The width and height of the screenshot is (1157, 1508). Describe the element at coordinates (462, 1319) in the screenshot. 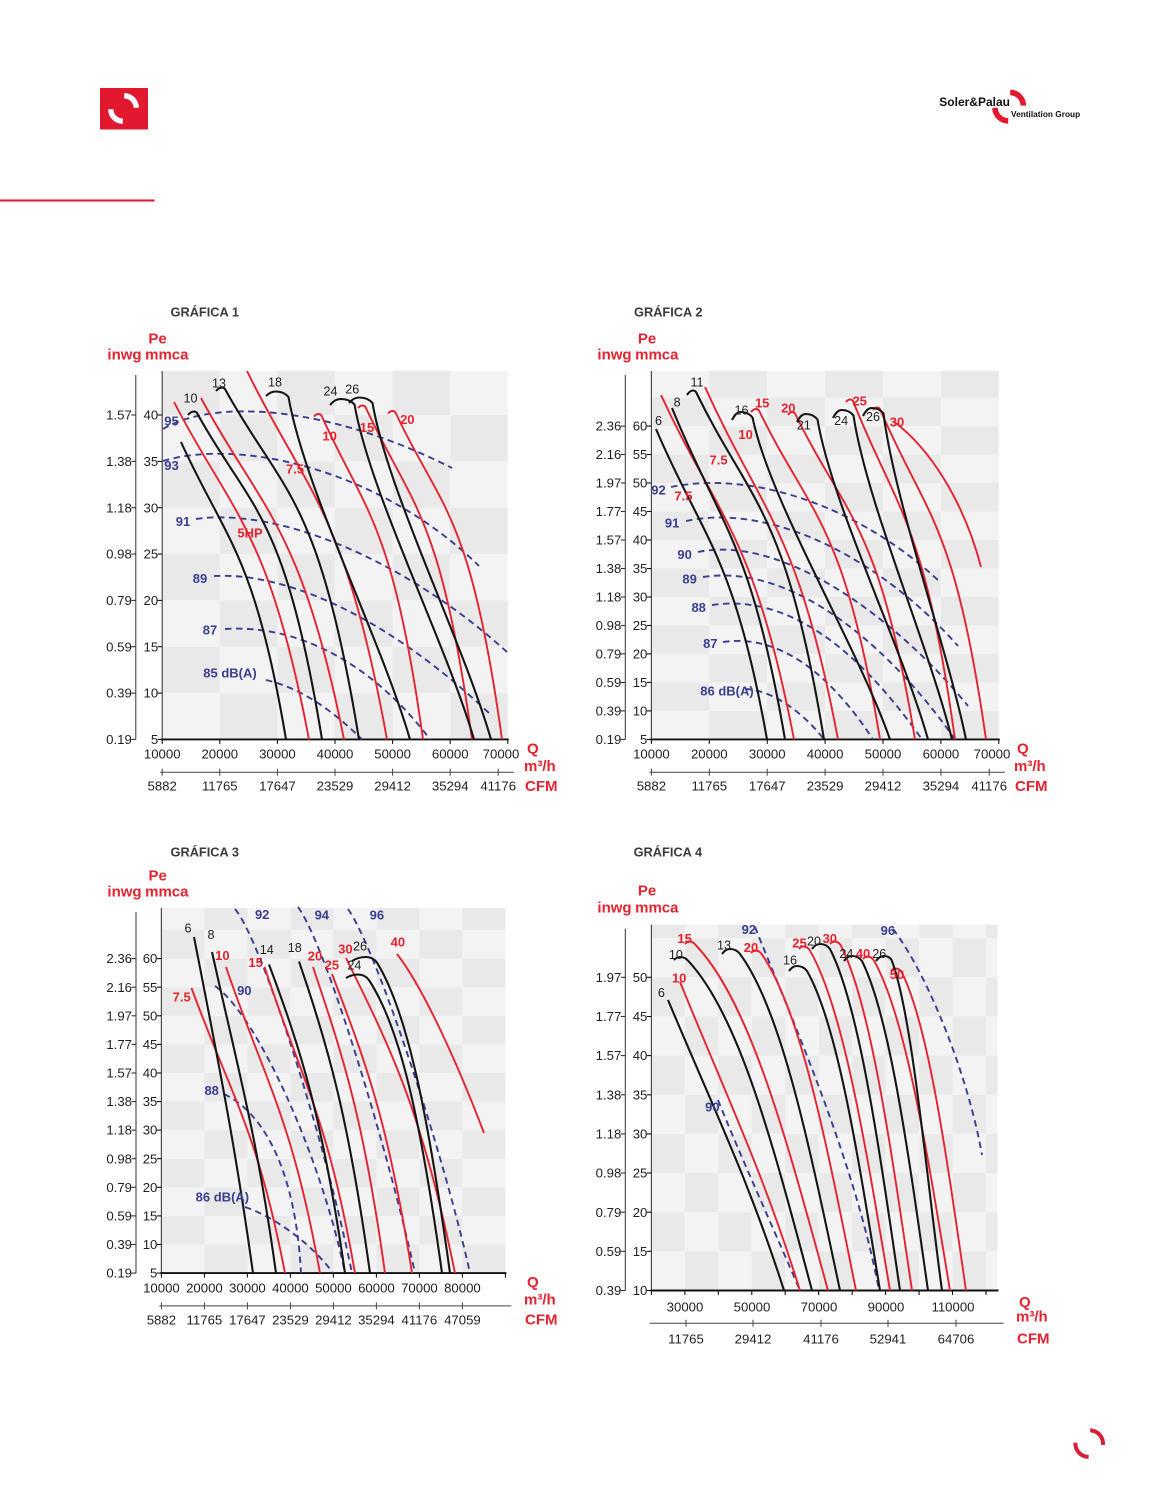

I see `svg-text: 47059` at that location.